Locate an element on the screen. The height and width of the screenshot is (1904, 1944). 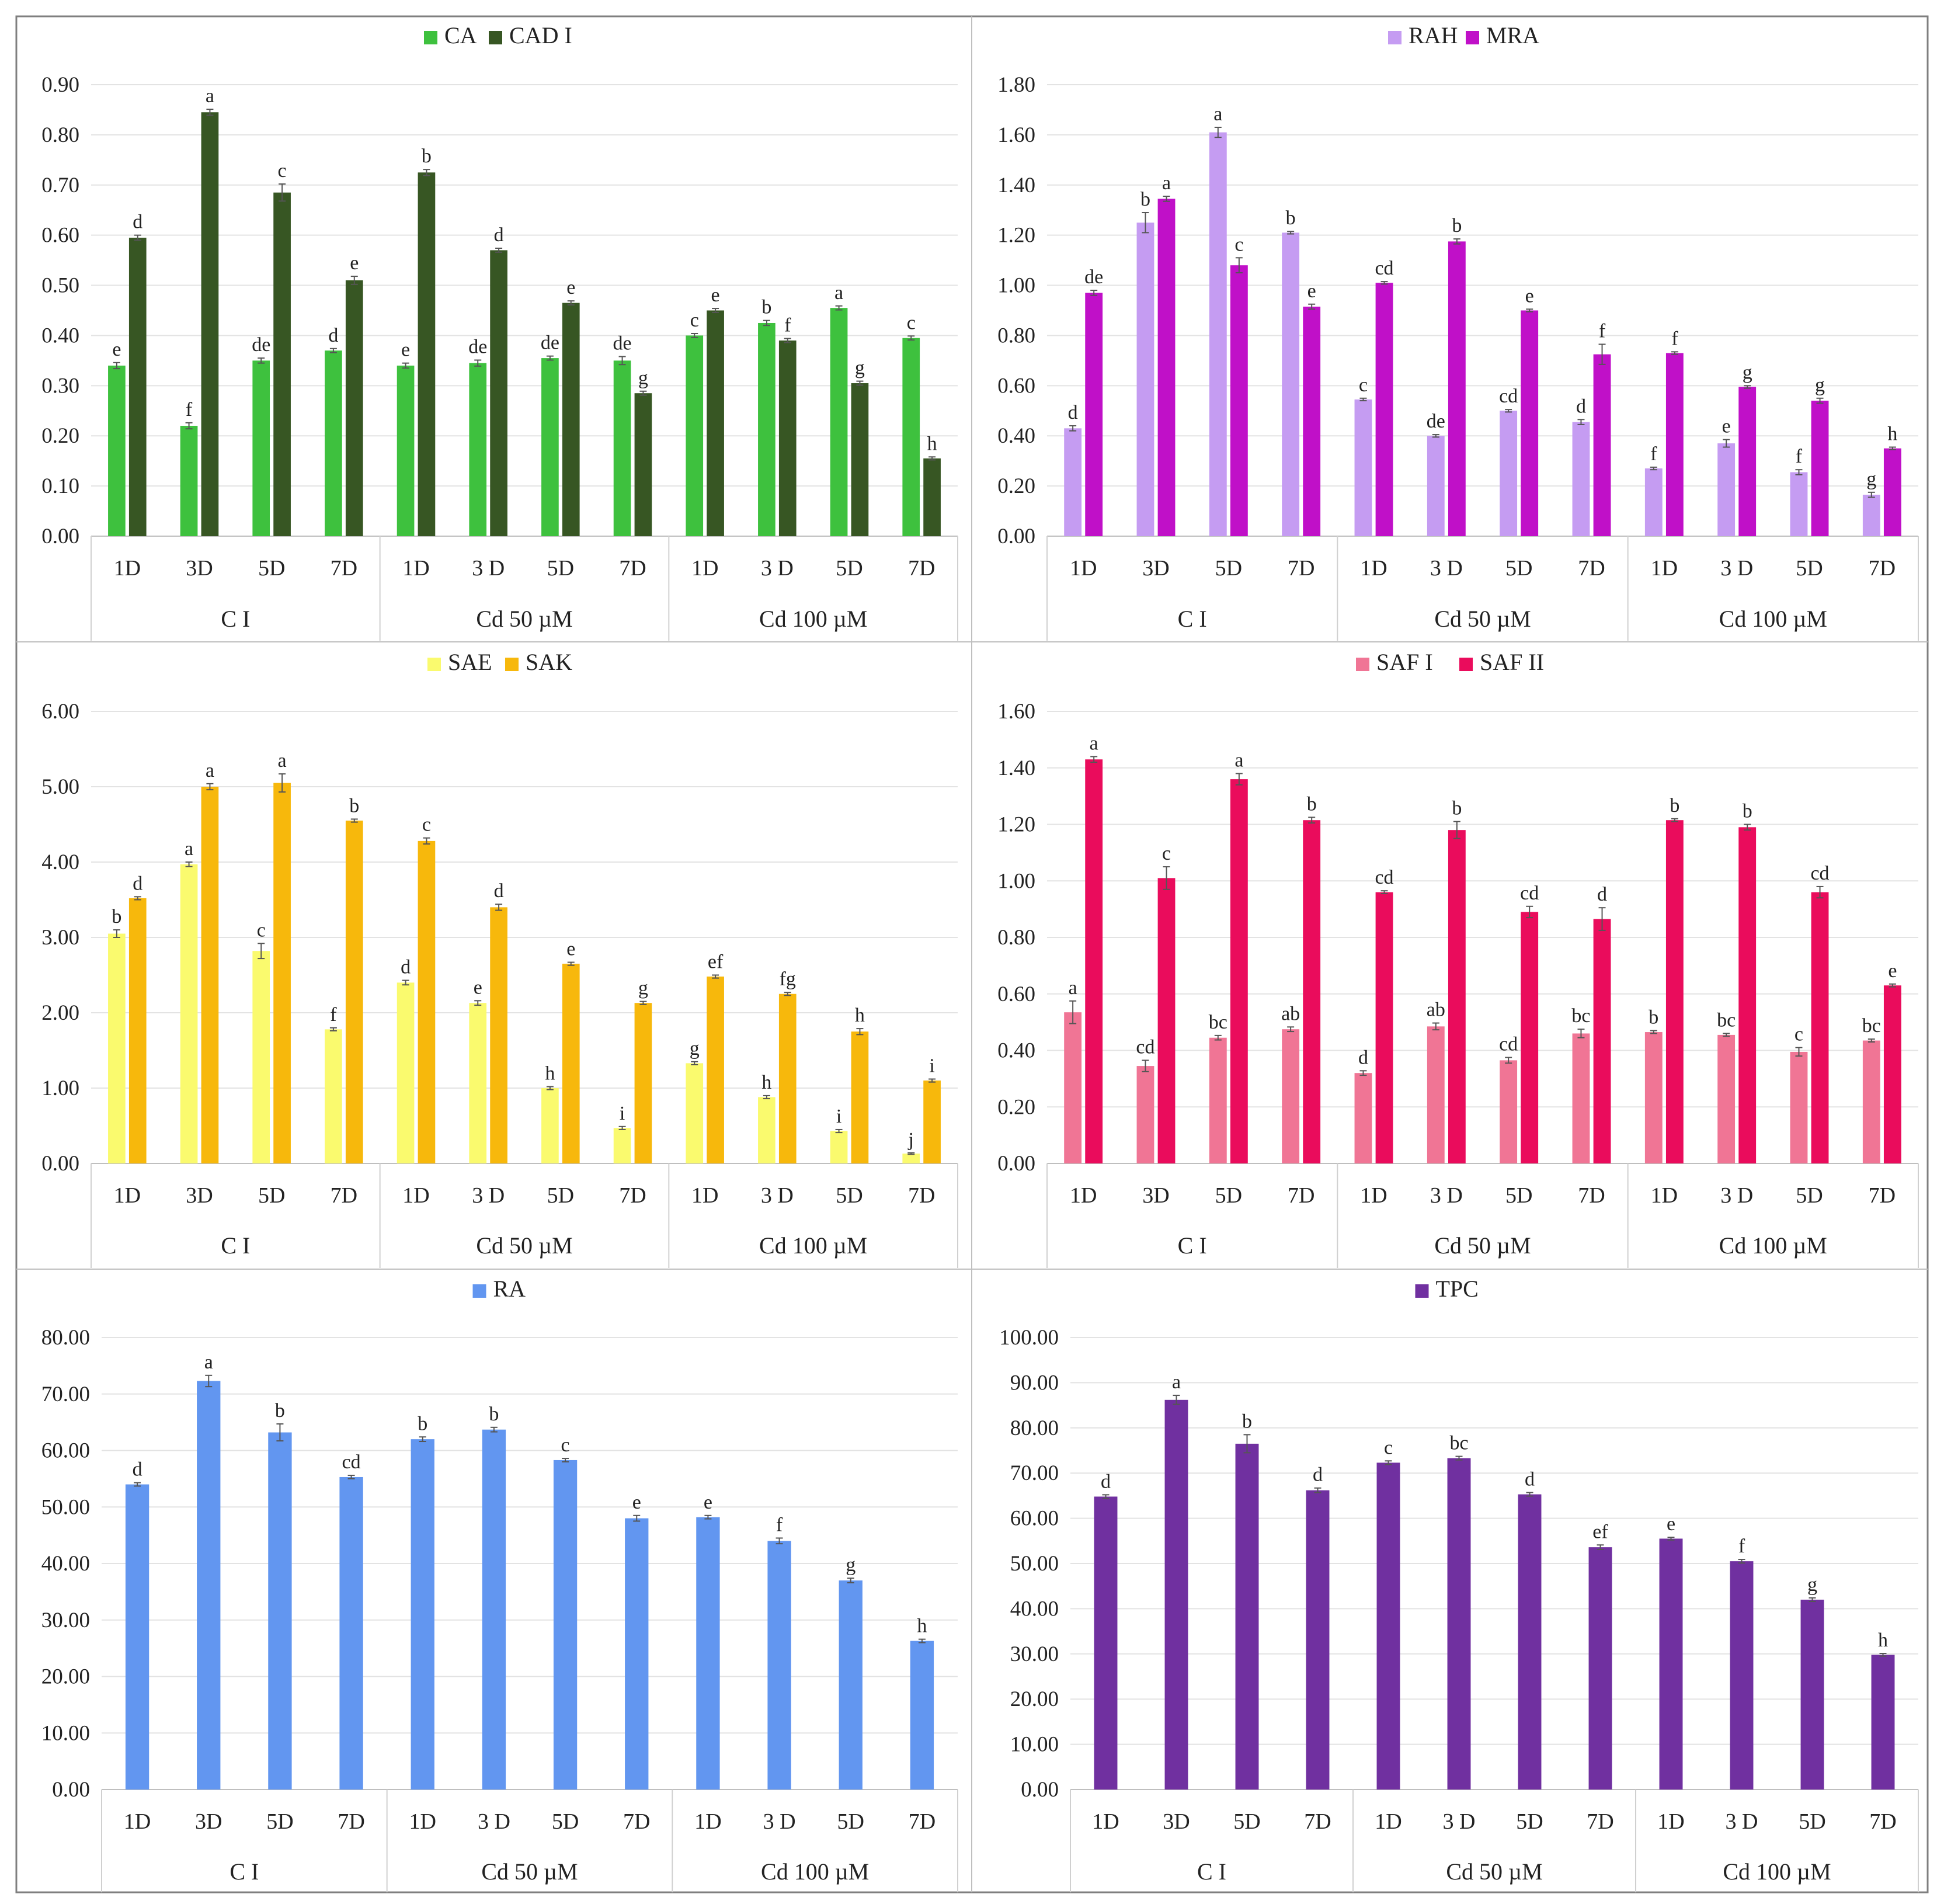
x-tick-label: 3D is located at coordinates (200, 568).